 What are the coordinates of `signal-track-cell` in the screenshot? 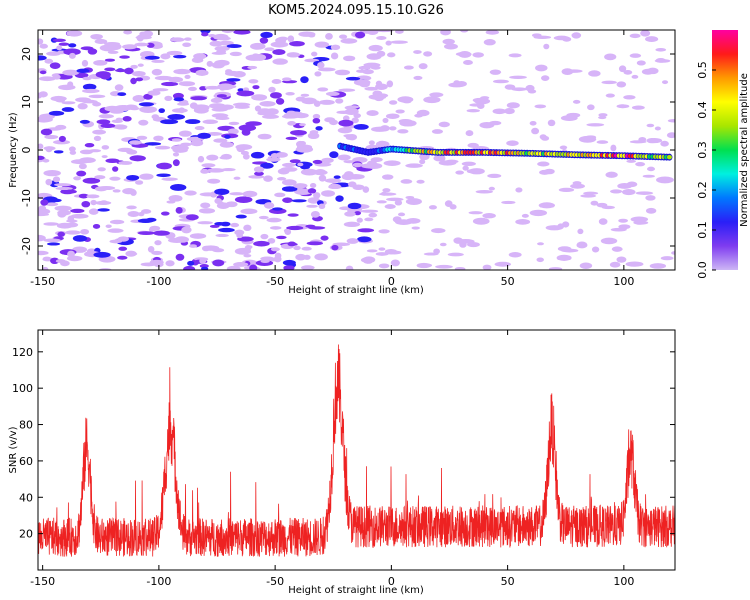 It's located at (669, 157).